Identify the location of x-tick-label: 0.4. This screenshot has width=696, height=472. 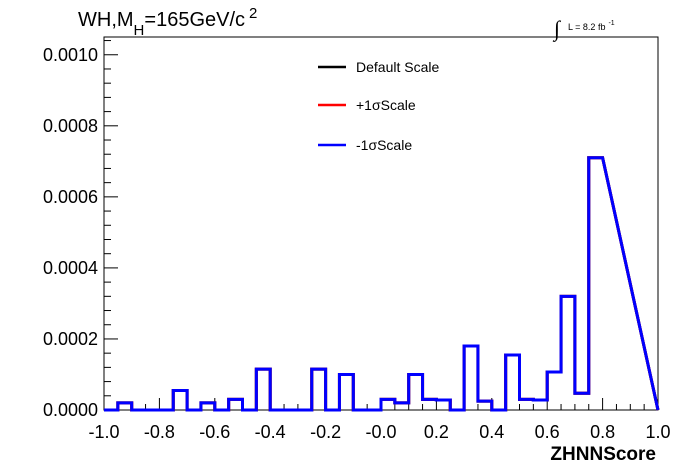
(491, 432).